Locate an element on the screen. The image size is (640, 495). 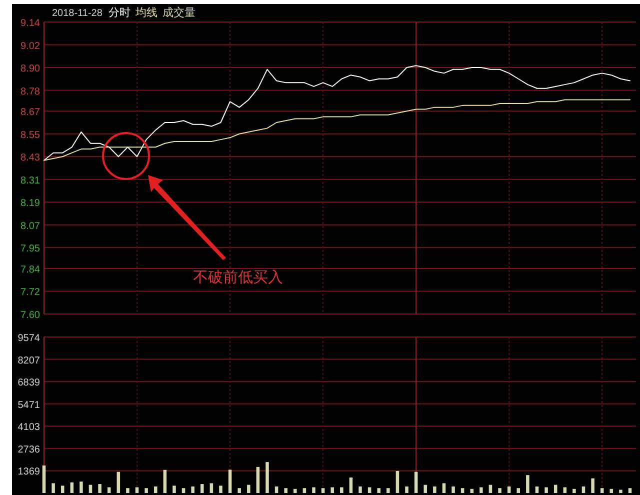
y-tick-label: 9.14 is located at coordinates (30, 23).